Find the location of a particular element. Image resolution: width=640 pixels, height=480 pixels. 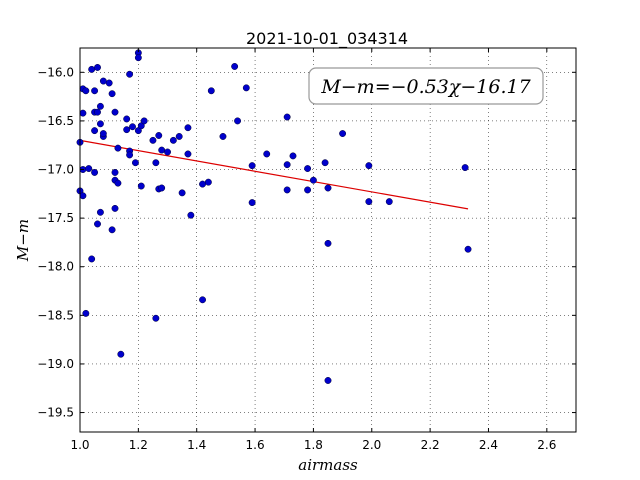

x-axis-label: airmass is located at coordinates (328, 465).